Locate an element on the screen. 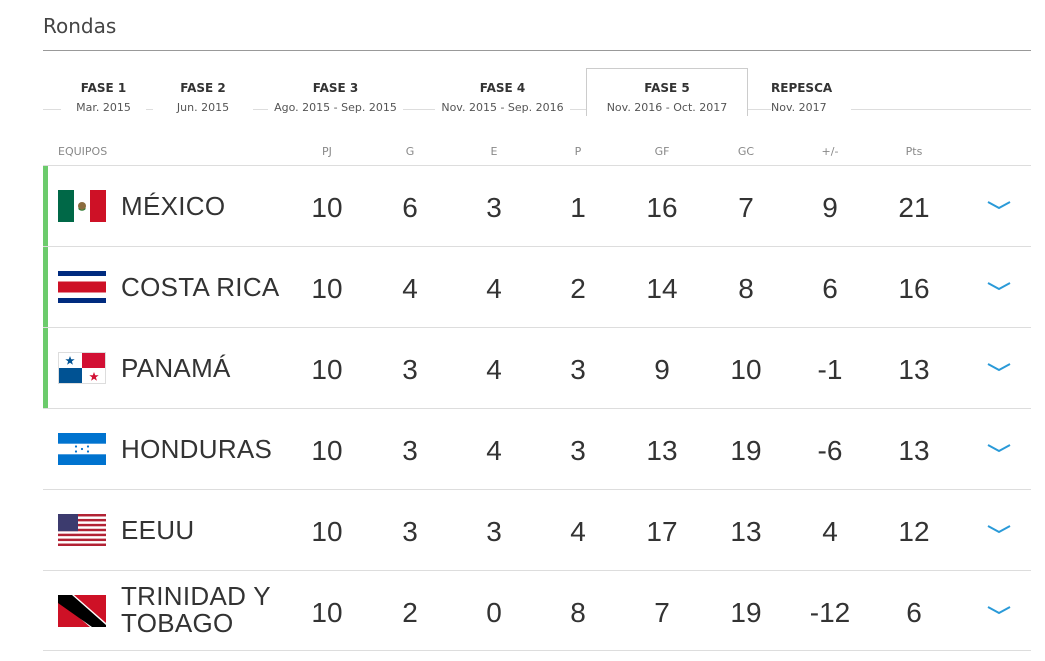  tab-date: Nov. 2016 - Oct. 2017 is located at coordinates (667, 107).